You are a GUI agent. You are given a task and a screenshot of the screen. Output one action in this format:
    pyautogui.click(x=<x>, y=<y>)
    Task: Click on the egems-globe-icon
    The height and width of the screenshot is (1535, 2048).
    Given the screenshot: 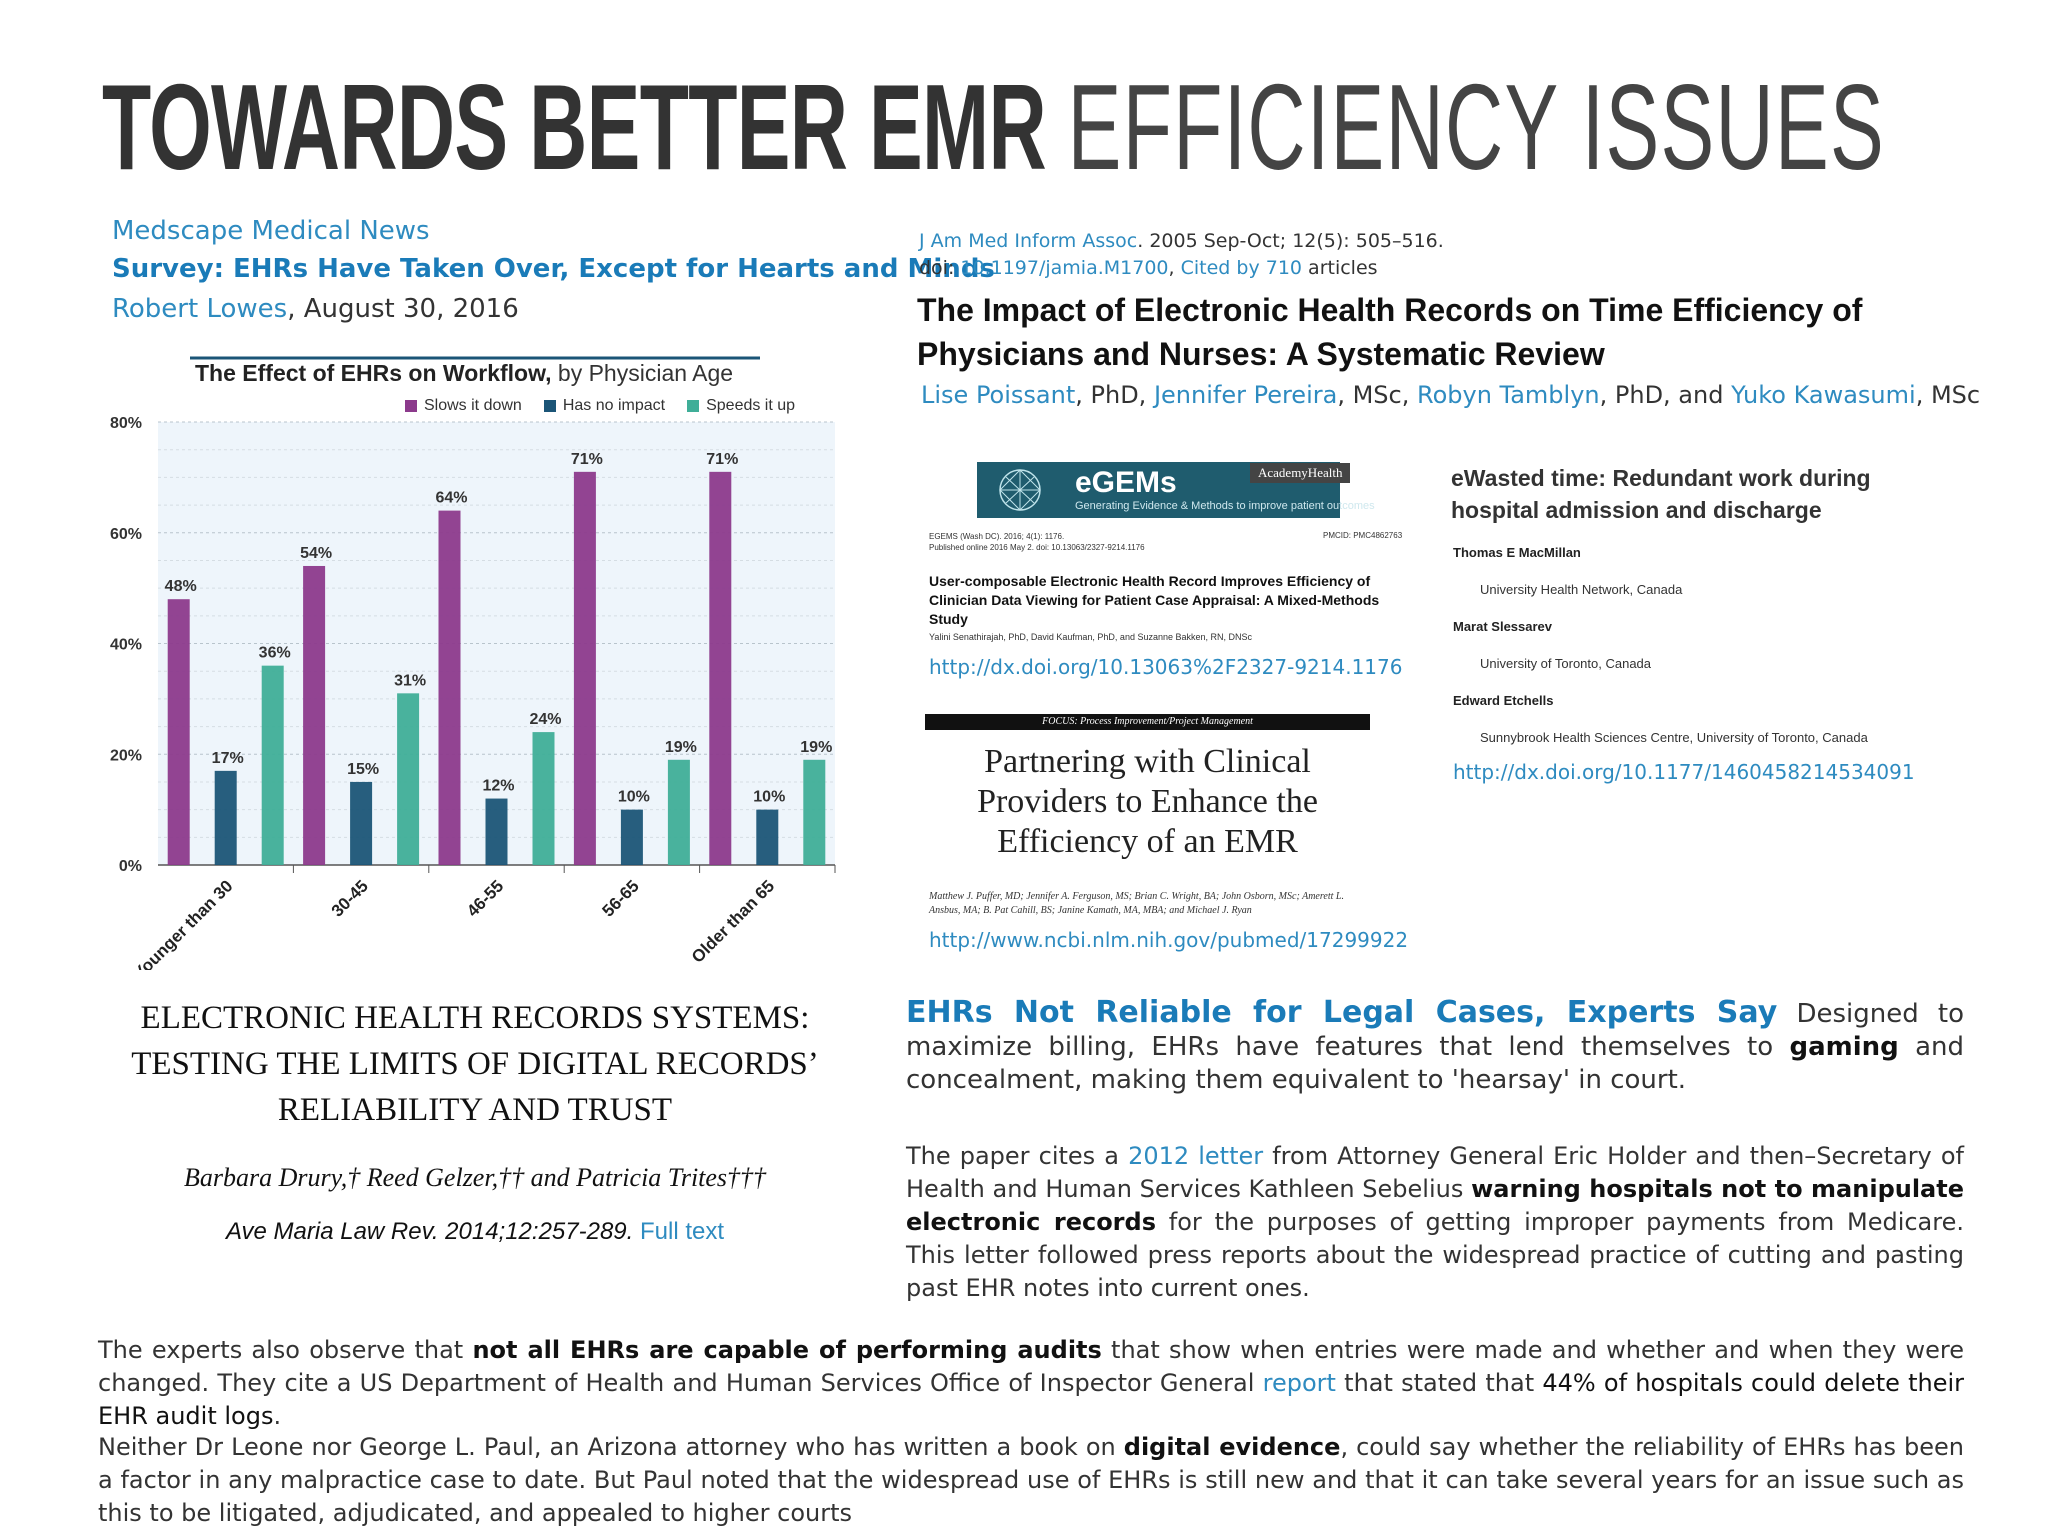 What is the action you would take?
    pyautogui.click(x=1020, y=490)
    